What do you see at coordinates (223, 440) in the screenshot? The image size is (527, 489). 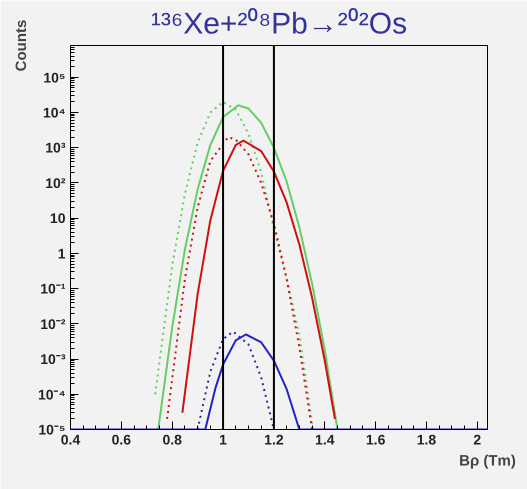 I see `x-tick-label: 1` at bounding box center [223, 440].